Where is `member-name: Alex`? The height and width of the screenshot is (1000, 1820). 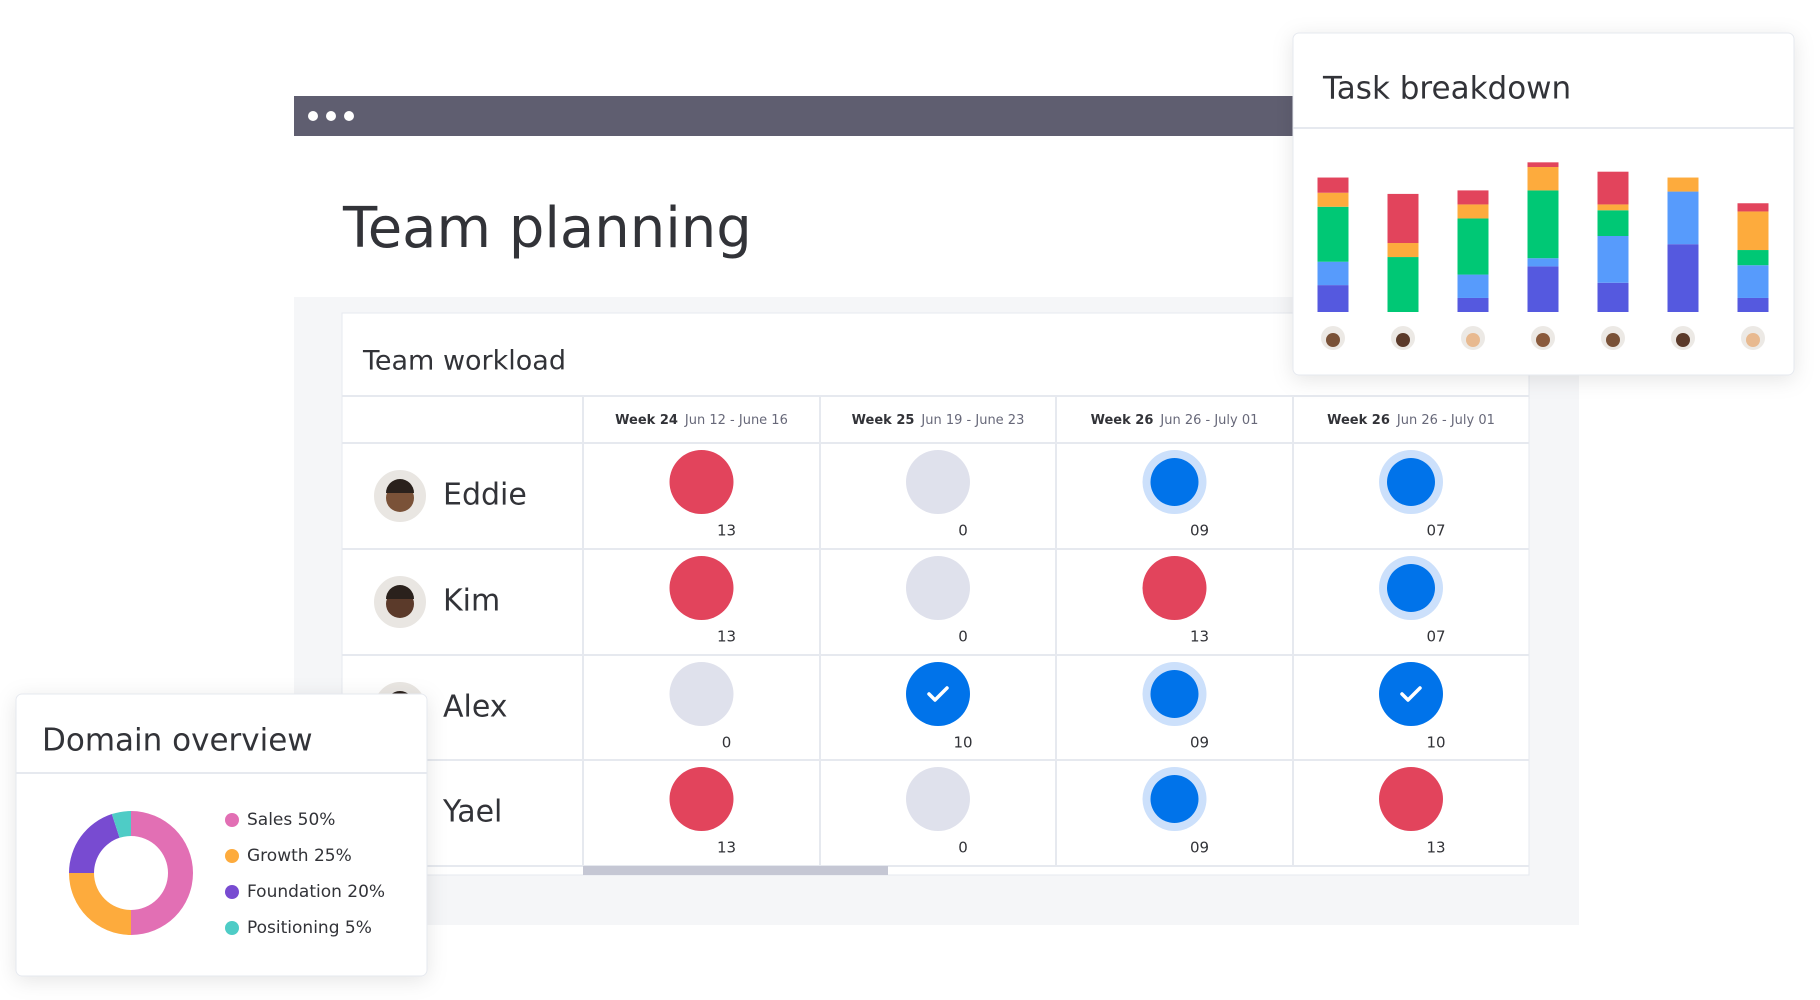
member-name: Alex is located at coordinates (475, 707).